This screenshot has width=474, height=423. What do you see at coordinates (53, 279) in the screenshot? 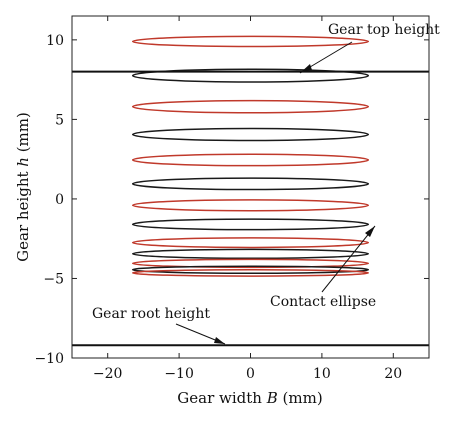
I see `y-tick-label: −5` at bounding box center [53, 279].